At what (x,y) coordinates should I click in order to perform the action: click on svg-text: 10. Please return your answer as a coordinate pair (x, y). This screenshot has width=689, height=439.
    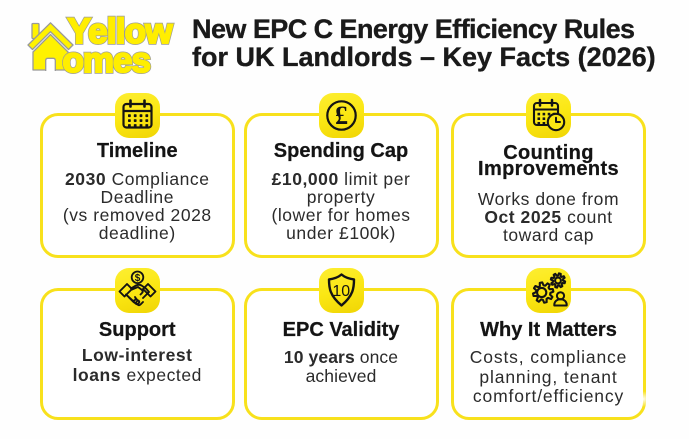
    Looking at the image, I should click on (341, 291).